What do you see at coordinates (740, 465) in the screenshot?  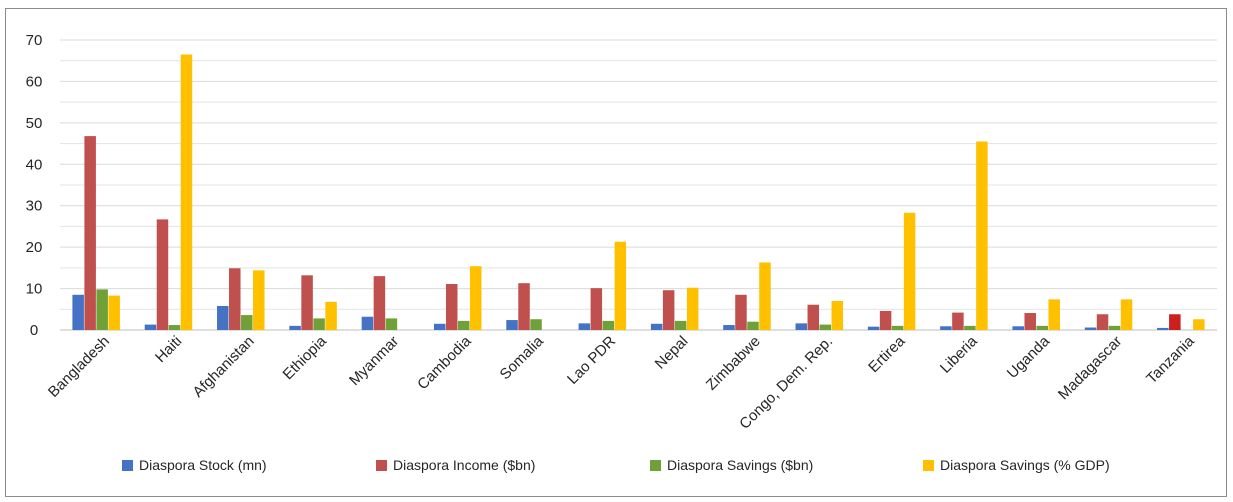 I see `legend-label-savings: Diaspora Savings ($bn)` at bounding box center [740, 465].